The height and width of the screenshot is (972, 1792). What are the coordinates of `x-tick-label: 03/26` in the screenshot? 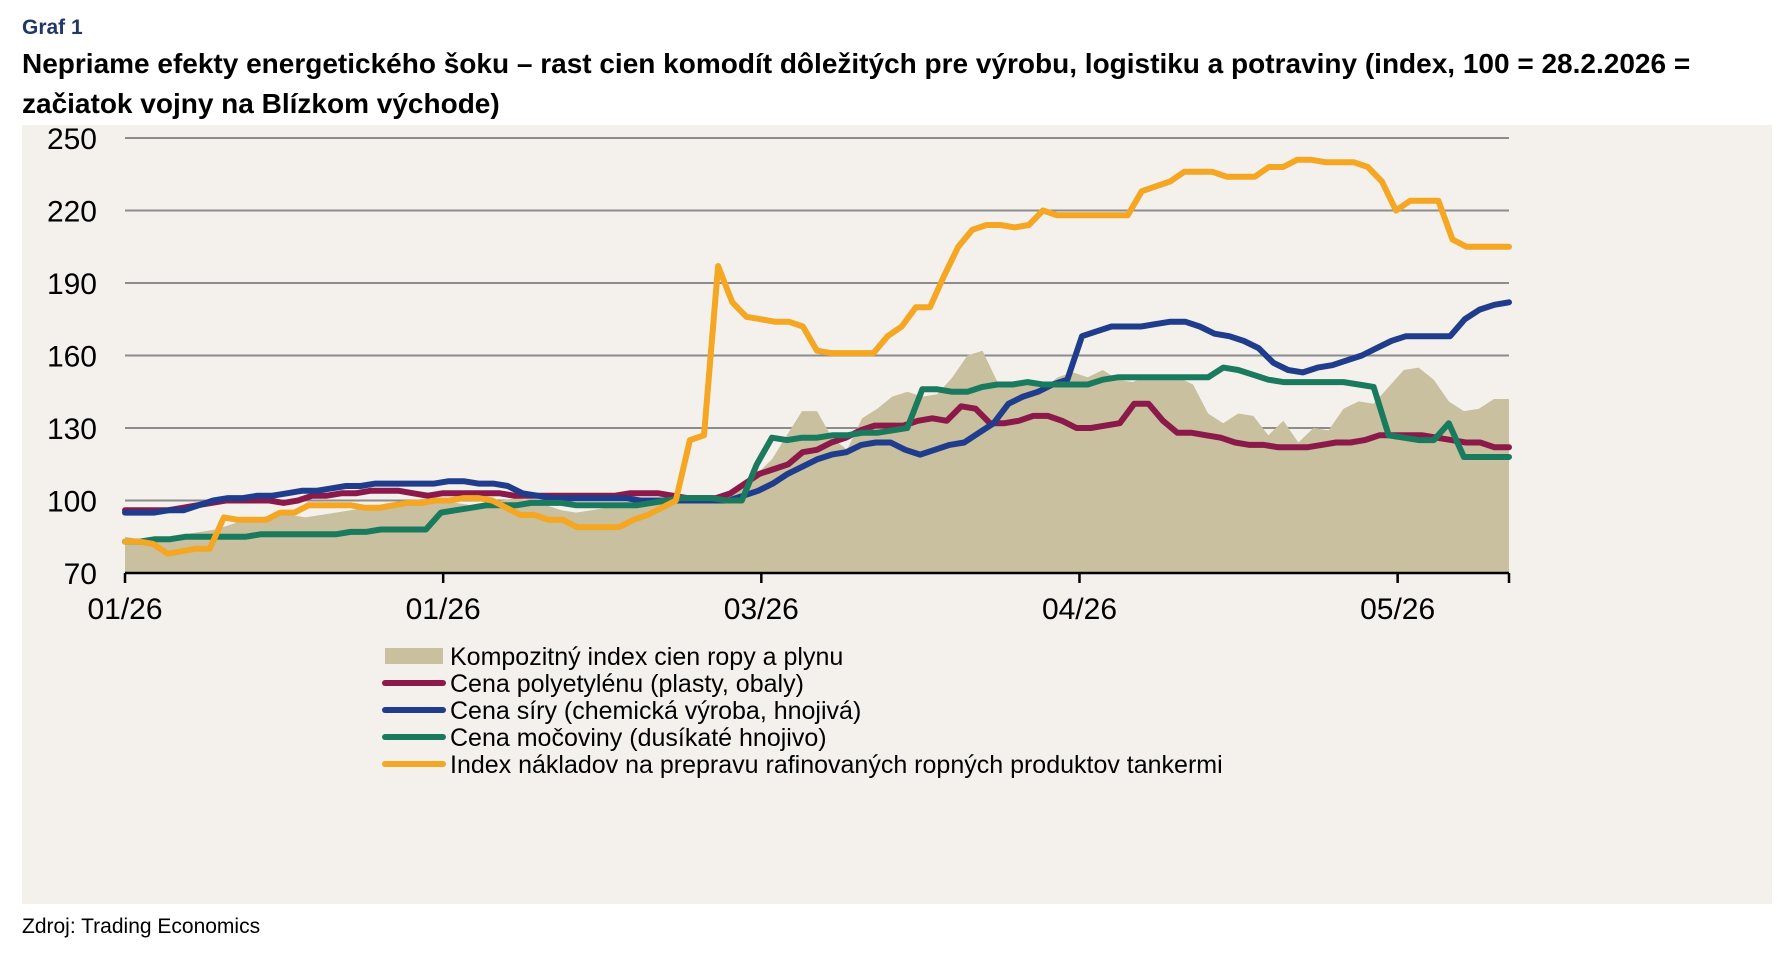 It's located at (761, 609).